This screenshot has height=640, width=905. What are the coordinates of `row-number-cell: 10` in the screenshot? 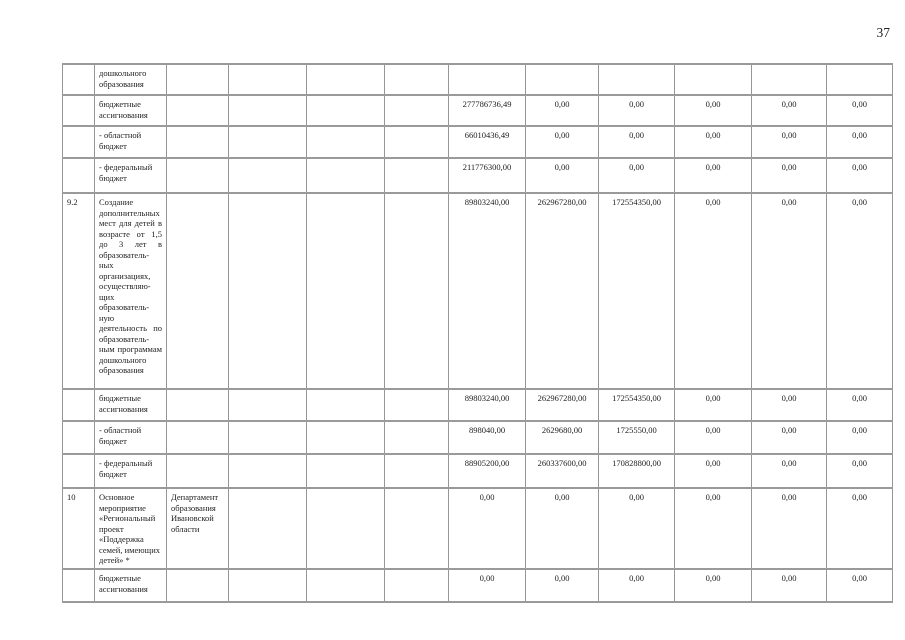 It's located at (78, 528).